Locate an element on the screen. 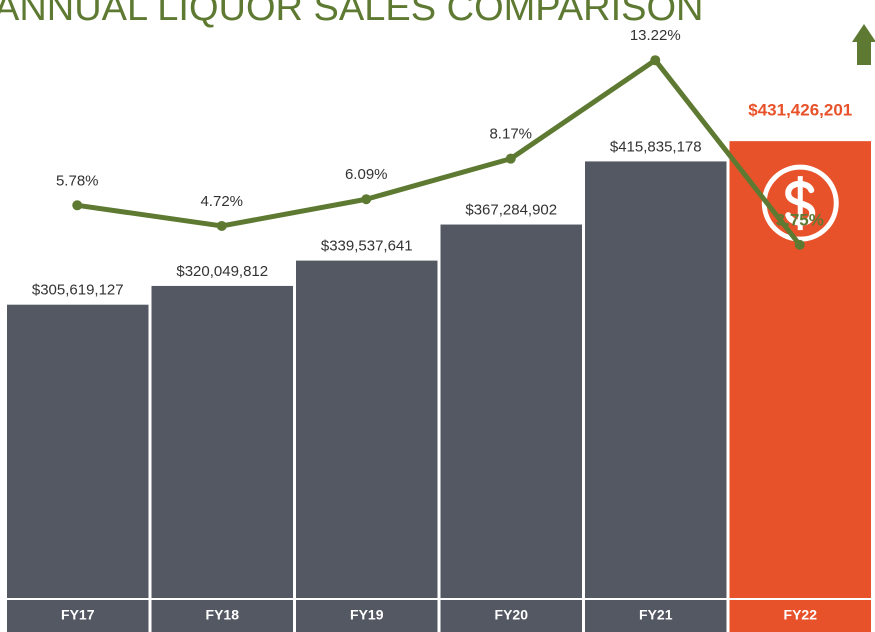 The width and height of the screenshot is (875, 632). value-label: $415,835,178 is located at coordinates (656, 146).